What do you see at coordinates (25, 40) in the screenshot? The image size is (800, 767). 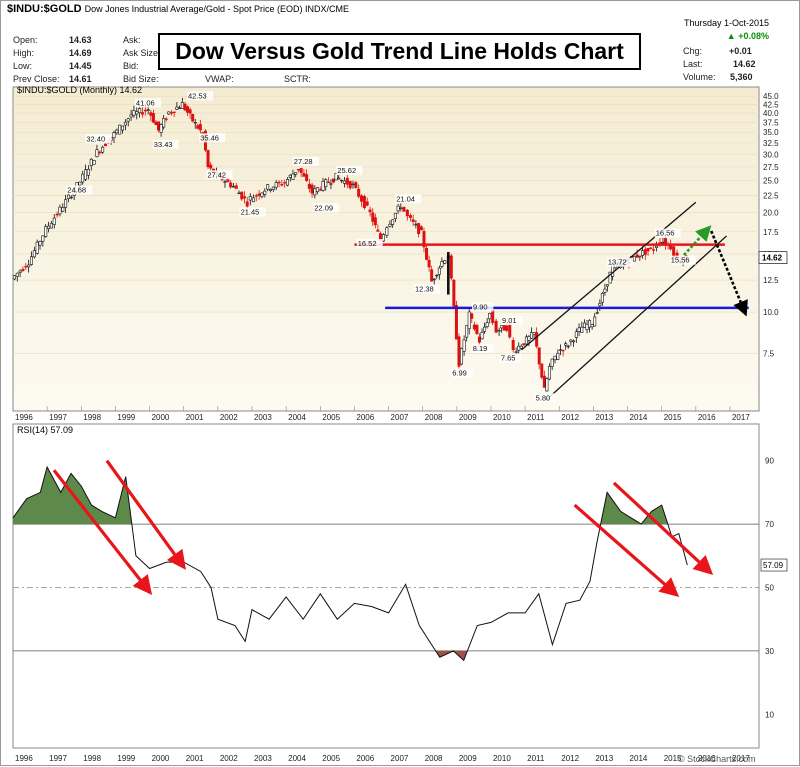 I see `stat-open: Open:` at bounding box center [25, 40].